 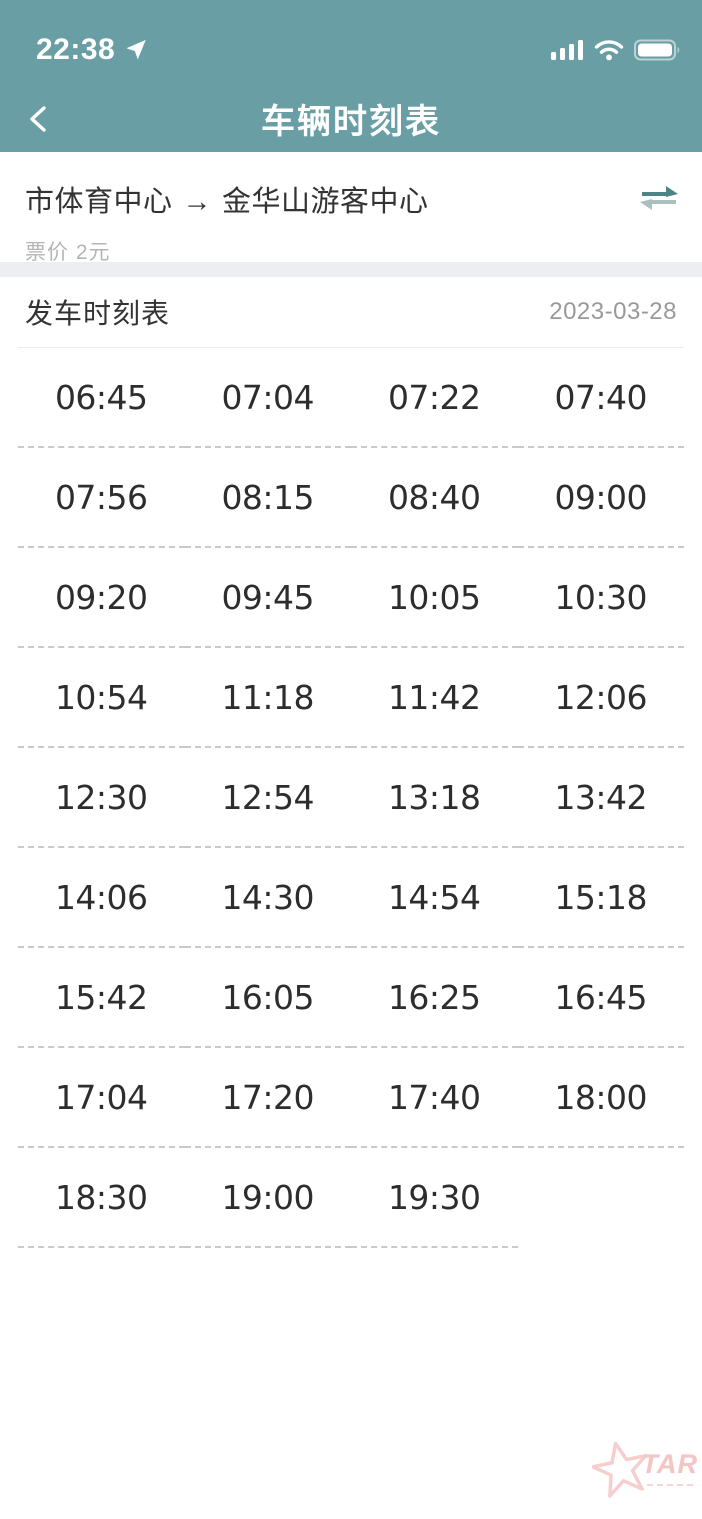 I want to click on time-slot: 12:06, so click(x=600, y=698).